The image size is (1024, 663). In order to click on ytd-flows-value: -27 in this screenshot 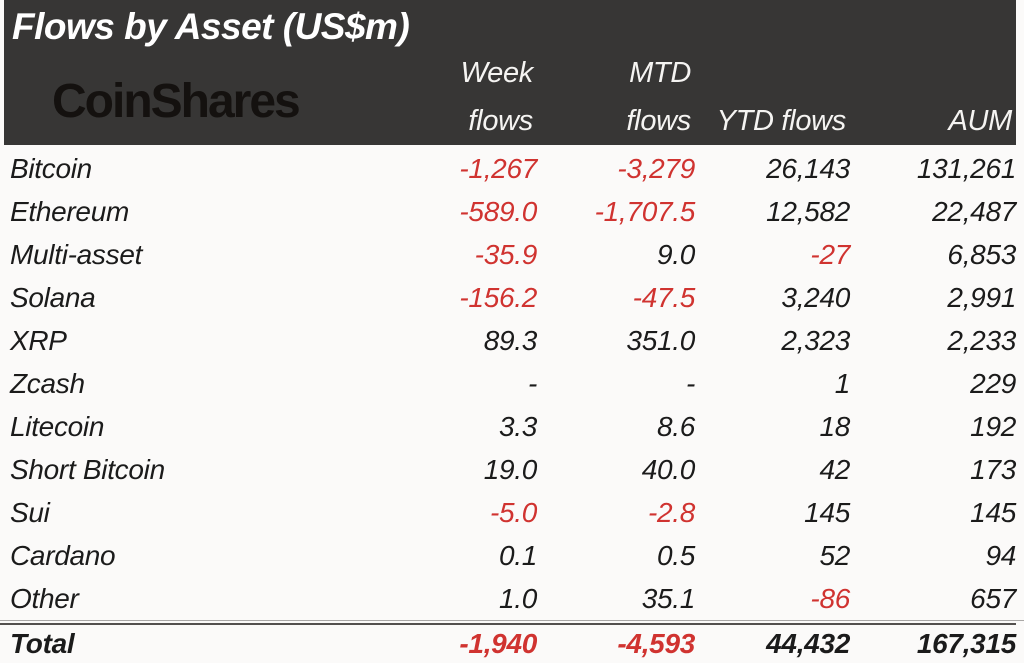, I will do `click(830, 254)`.